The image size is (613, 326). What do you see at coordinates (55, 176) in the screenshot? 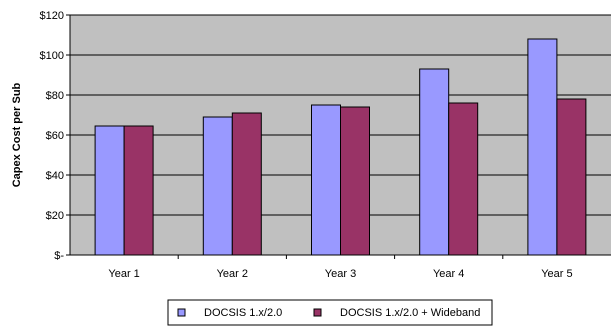
I see `y-tick-label: $40` at bounding box center [55, 176].